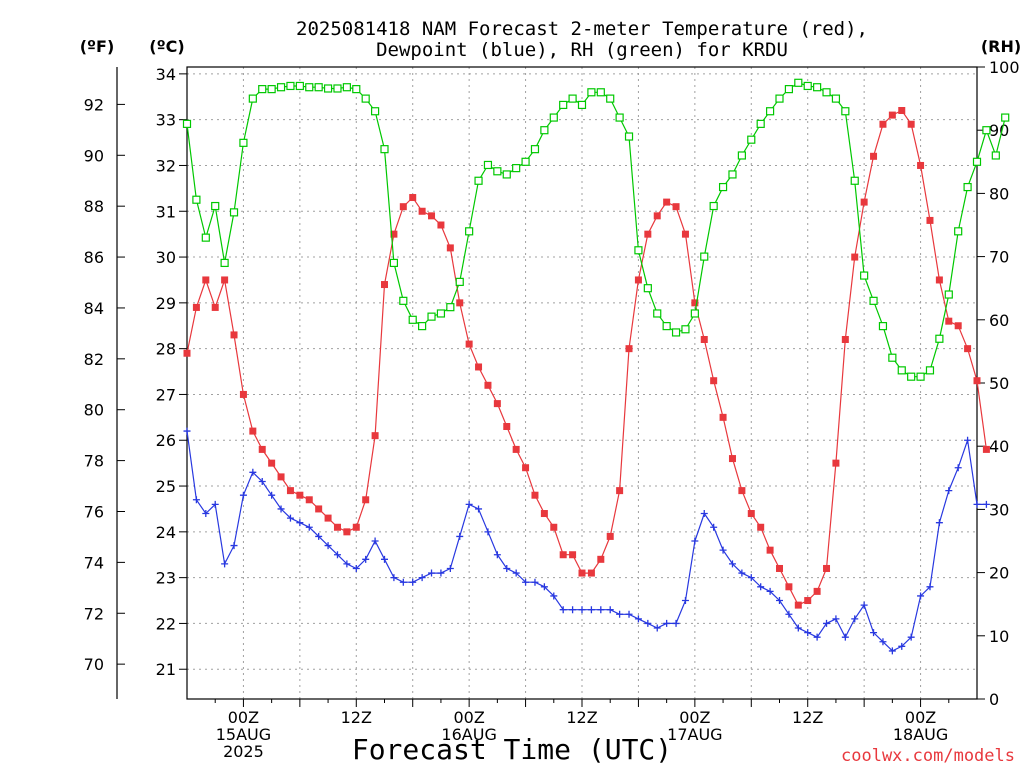 This screenshot has width=1024, height=768. What do you see at coordinates (166, 669) in the screenshot?
I see `celsius-tick-label: 21` at bounding box center [166, 669].